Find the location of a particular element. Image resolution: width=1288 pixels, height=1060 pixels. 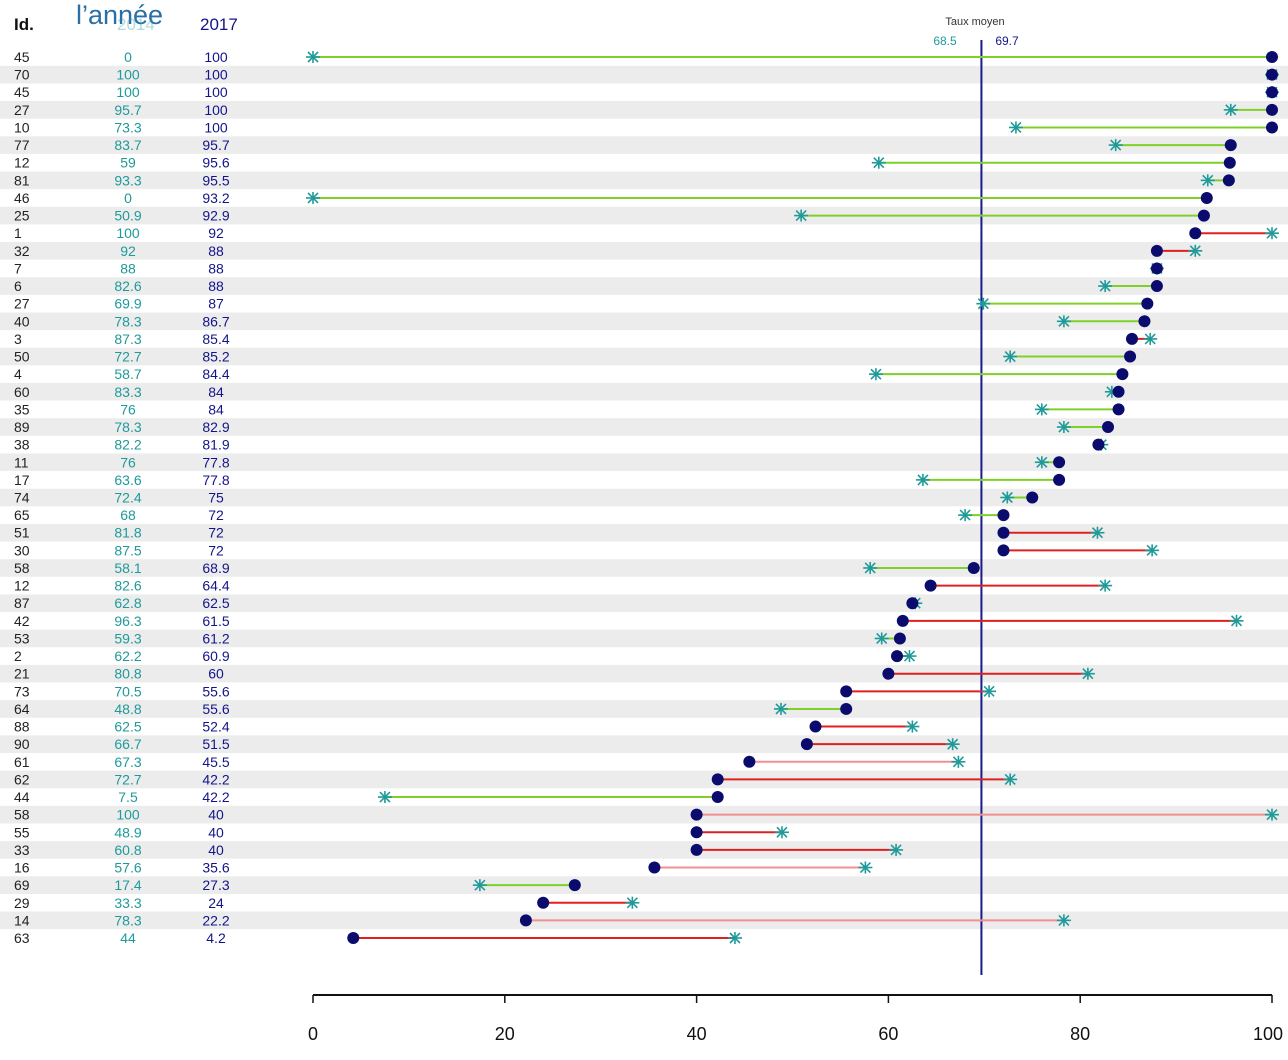

row-id: 30 is located at coordinates (22, 550).